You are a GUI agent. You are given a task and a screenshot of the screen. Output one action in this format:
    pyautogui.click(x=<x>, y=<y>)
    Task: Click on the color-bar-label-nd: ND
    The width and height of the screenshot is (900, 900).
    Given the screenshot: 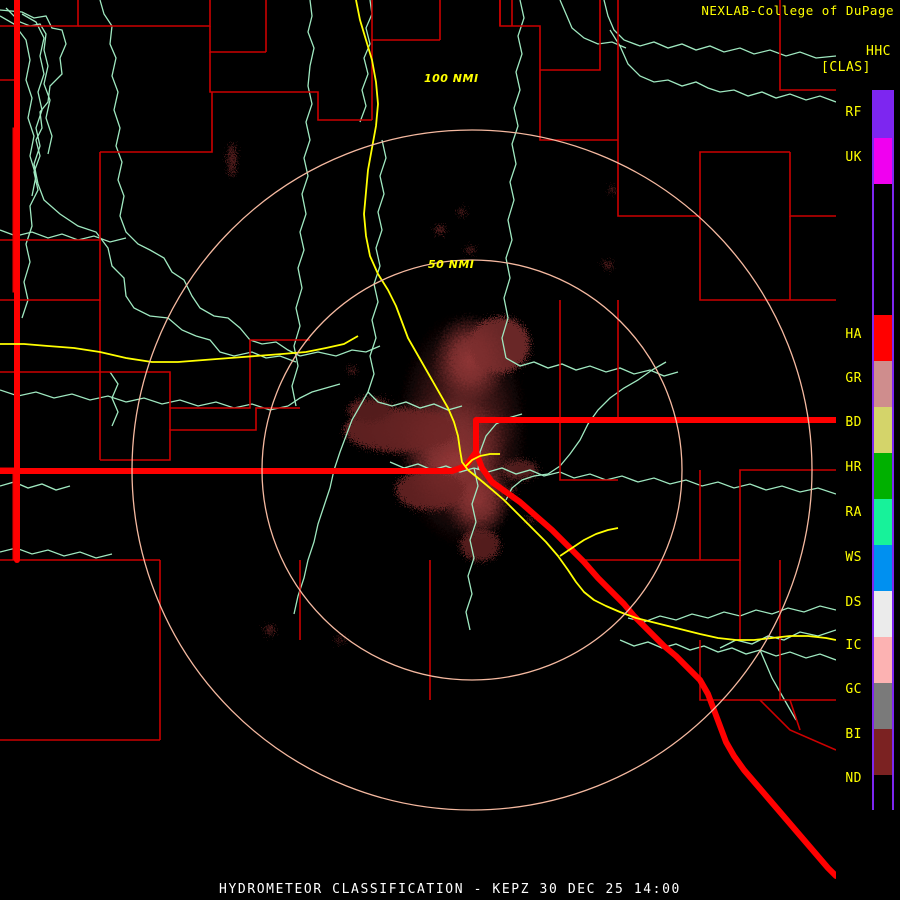 What is the action you would take?
    pyautogui.click(x=853, y=778)
    